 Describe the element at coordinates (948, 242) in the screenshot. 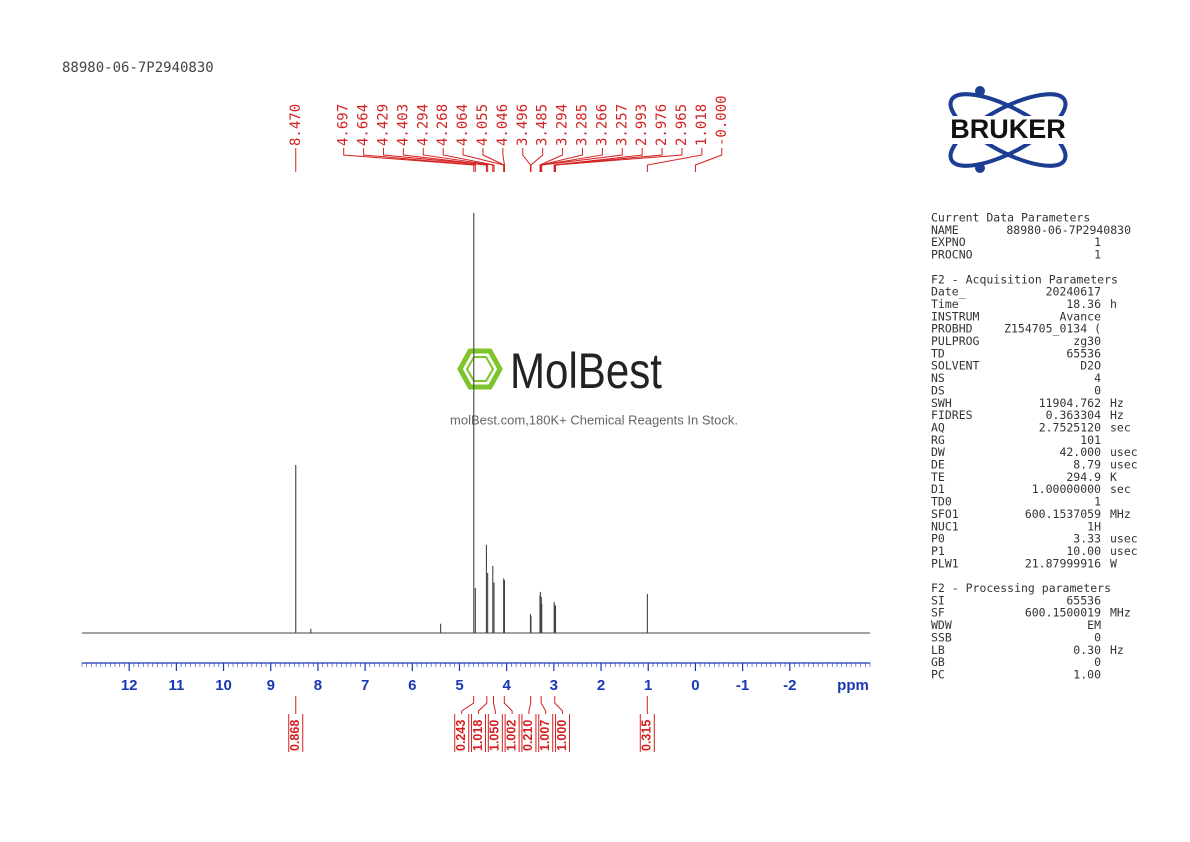

I see `param-name: EXPNO` at that location.